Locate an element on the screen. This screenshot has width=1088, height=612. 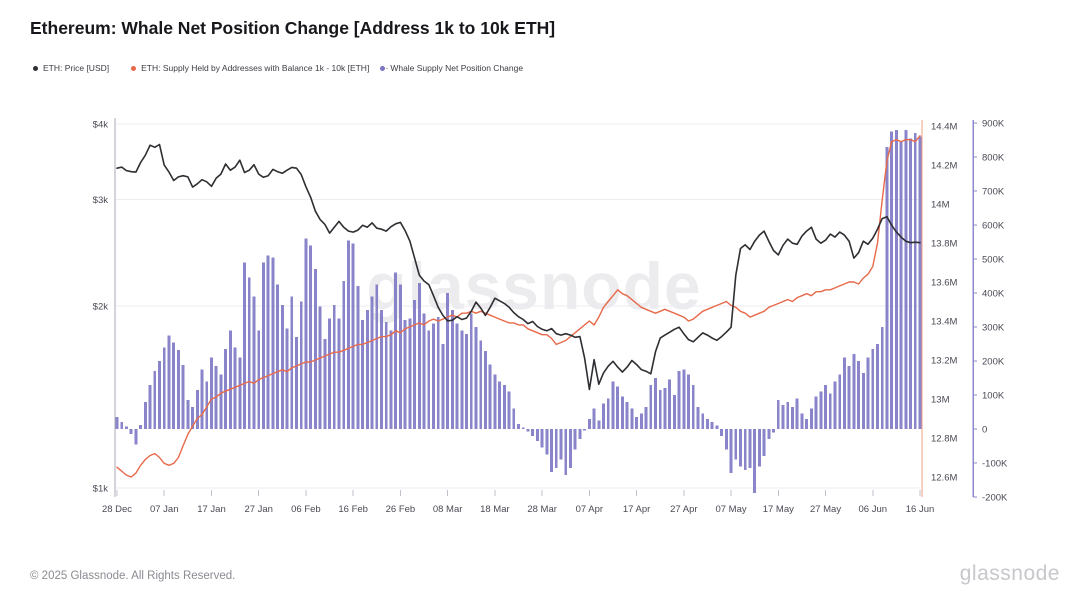
price-axis-labels: $4k $3k $2k $1k is located at coordinates (101, 307).